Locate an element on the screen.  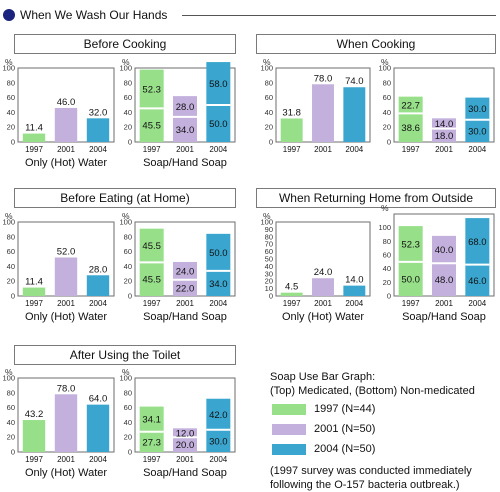
soap-bar-medicated-2001 is located at coordinates (444, 249).